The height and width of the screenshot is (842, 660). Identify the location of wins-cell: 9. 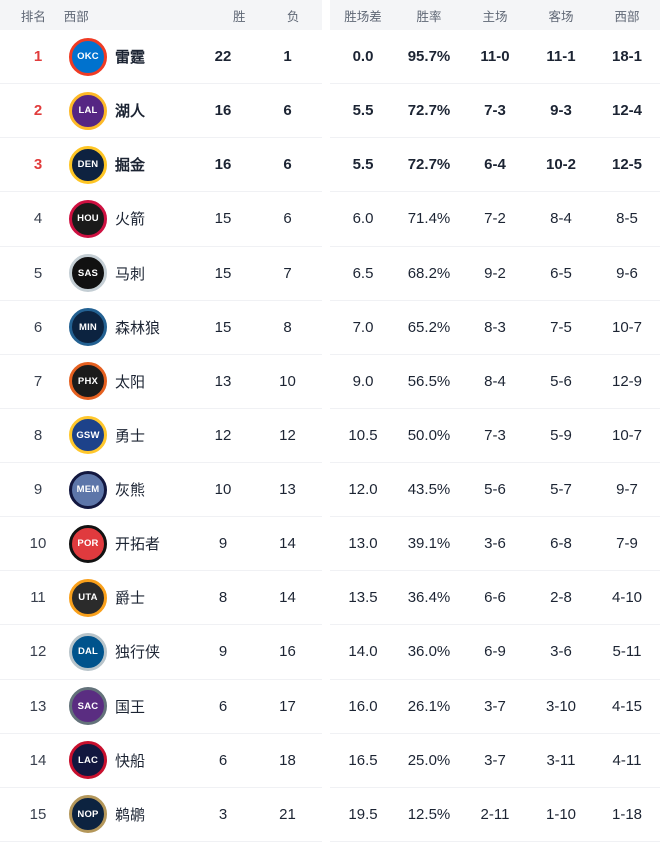
(223, 652).